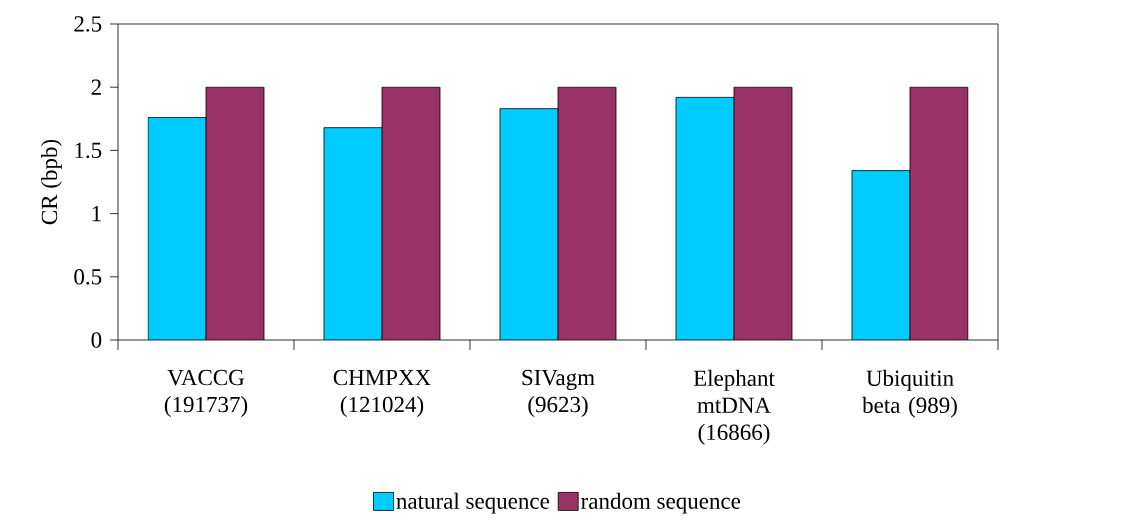 The width and height of the screenshot is (1128, 524). What do you see at coordinates (88, 276) in the screenshot?
I see `y-tick-label: 0.5` at bounding box center [88, 276].